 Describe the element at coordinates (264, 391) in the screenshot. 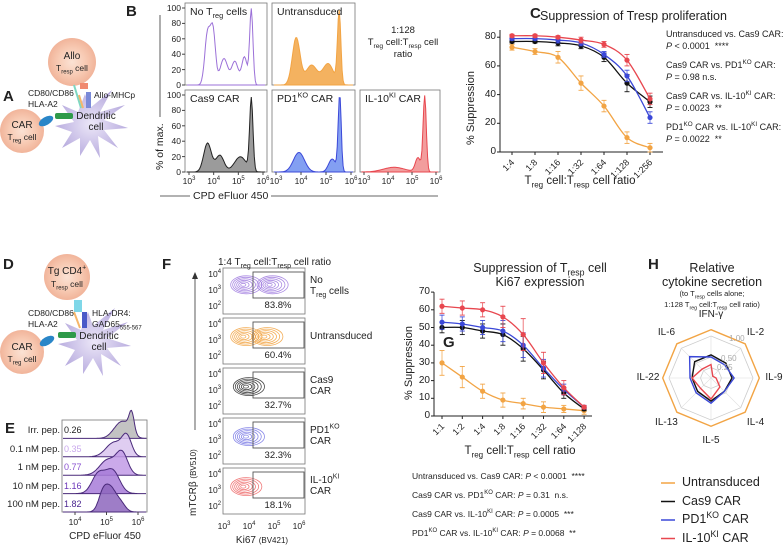

I see `plot-frame` at that location.